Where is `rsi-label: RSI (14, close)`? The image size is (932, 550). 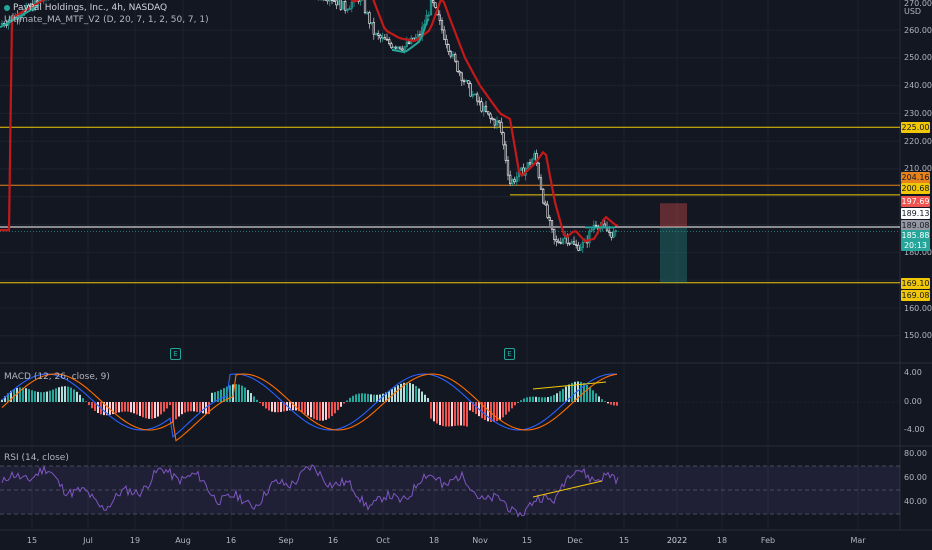
rsi-label: RSI (14, close) is located at coordinates (36, 458).